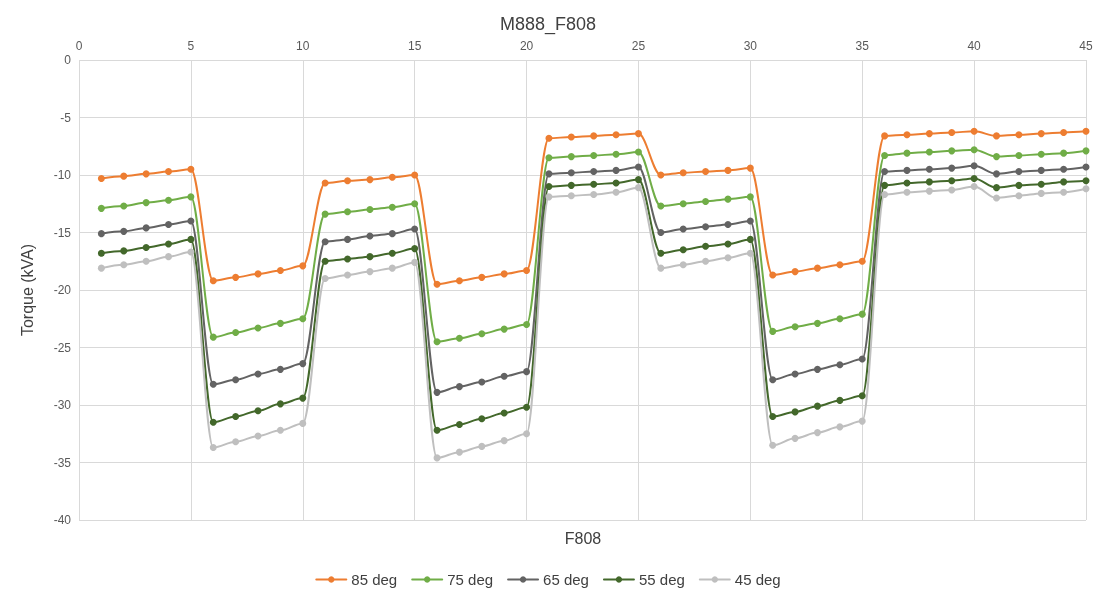 The width and height of the screenshot is (1096, 596). Describe the element at coordinates (548, 24) in the screenshot. I see `chart-title: M888_F808` at that location.